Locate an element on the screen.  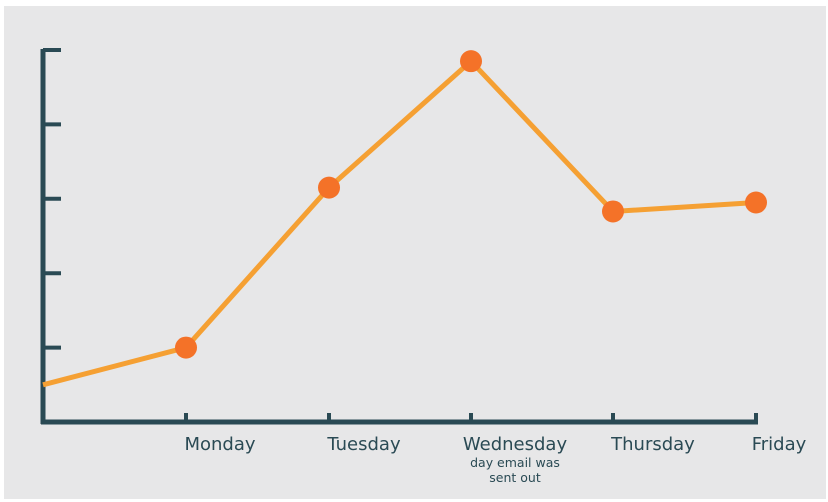
x-tick-label-monday: Monday is located at coordinates (219, 444).